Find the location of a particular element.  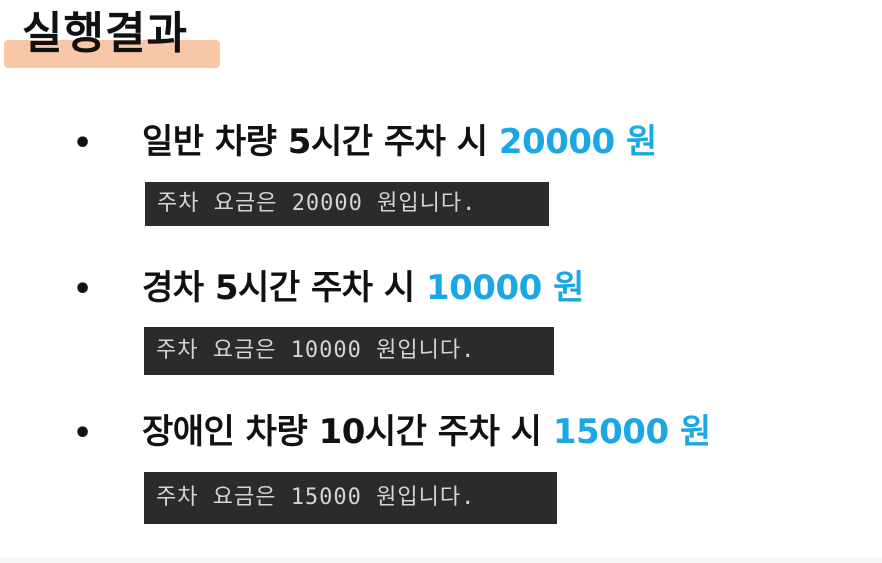

result-label: 경차 5시간 주차 시 is located at coordinates (284, 288).